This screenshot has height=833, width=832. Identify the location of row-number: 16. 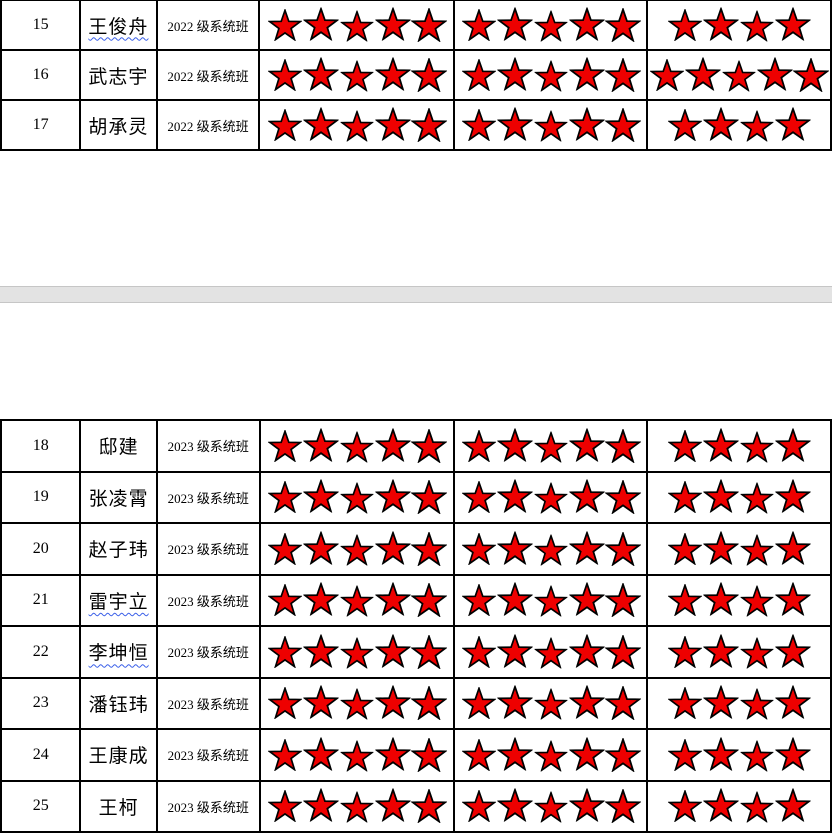
(41, 75).